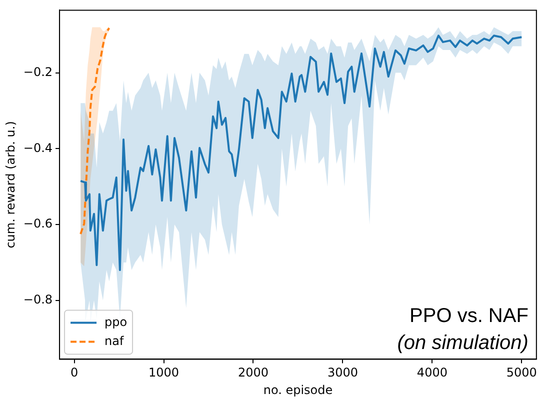 The width and height of the screenshot is (540, 402). Describe the element at coordinates (38, 147) in the screenshot. I see `y-tick-label: −0.4` at that location.